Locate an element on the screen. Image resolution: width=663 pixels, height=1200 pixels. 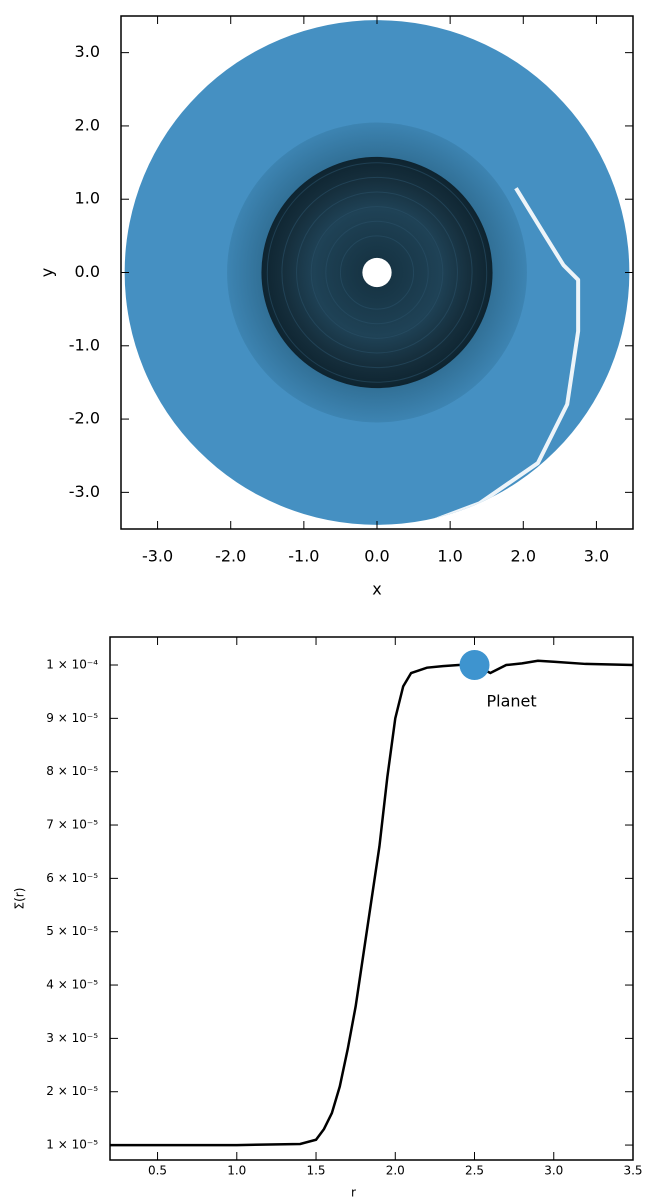
x-tick-label: 0.0 is located at coordinates (376, 556).